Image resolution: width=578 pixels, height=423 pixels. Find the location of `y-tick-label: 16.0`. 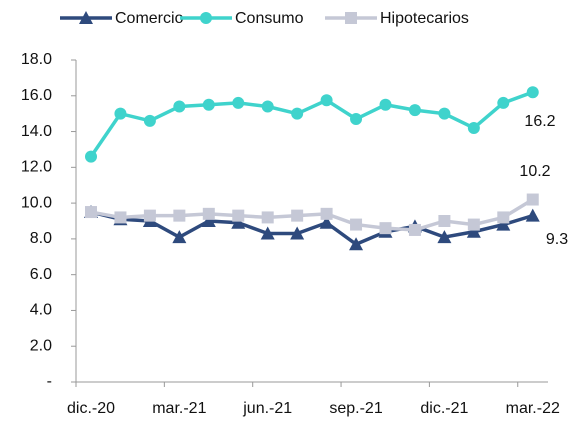

y-tick-label: 16.0 is located at coordinates (36, 95).